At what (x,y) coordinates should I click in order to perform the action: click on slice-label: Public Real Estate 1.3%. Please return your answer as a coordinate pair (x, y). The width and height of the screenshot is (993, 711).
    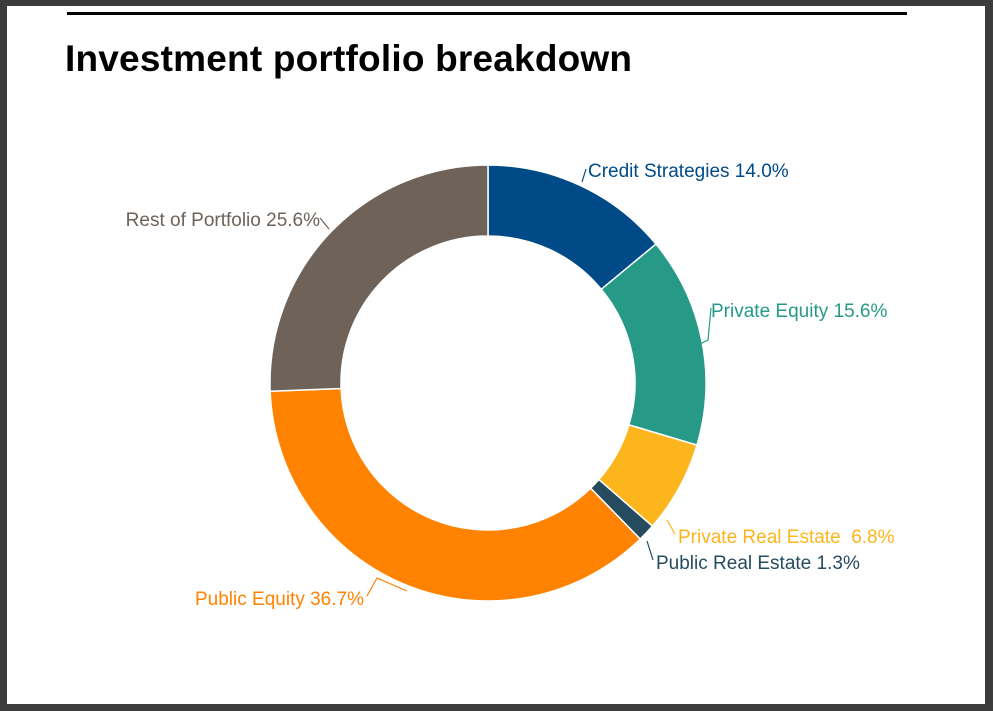
    Looking at the image, I should click on (758, 563).